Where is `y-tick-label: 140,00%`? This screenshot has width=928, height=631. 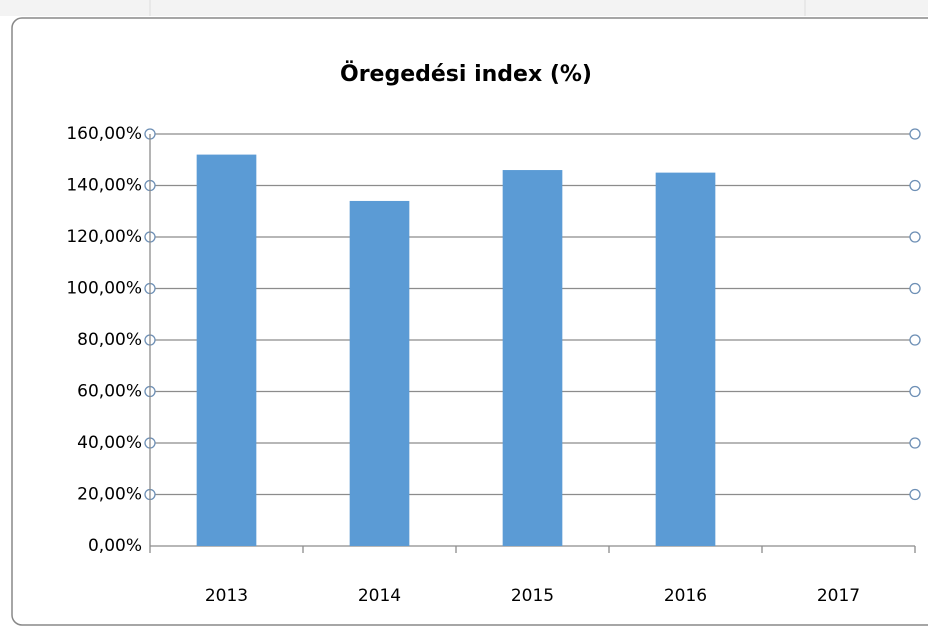 y-tick-label: 140,00% is located at coordinates (104, 186).